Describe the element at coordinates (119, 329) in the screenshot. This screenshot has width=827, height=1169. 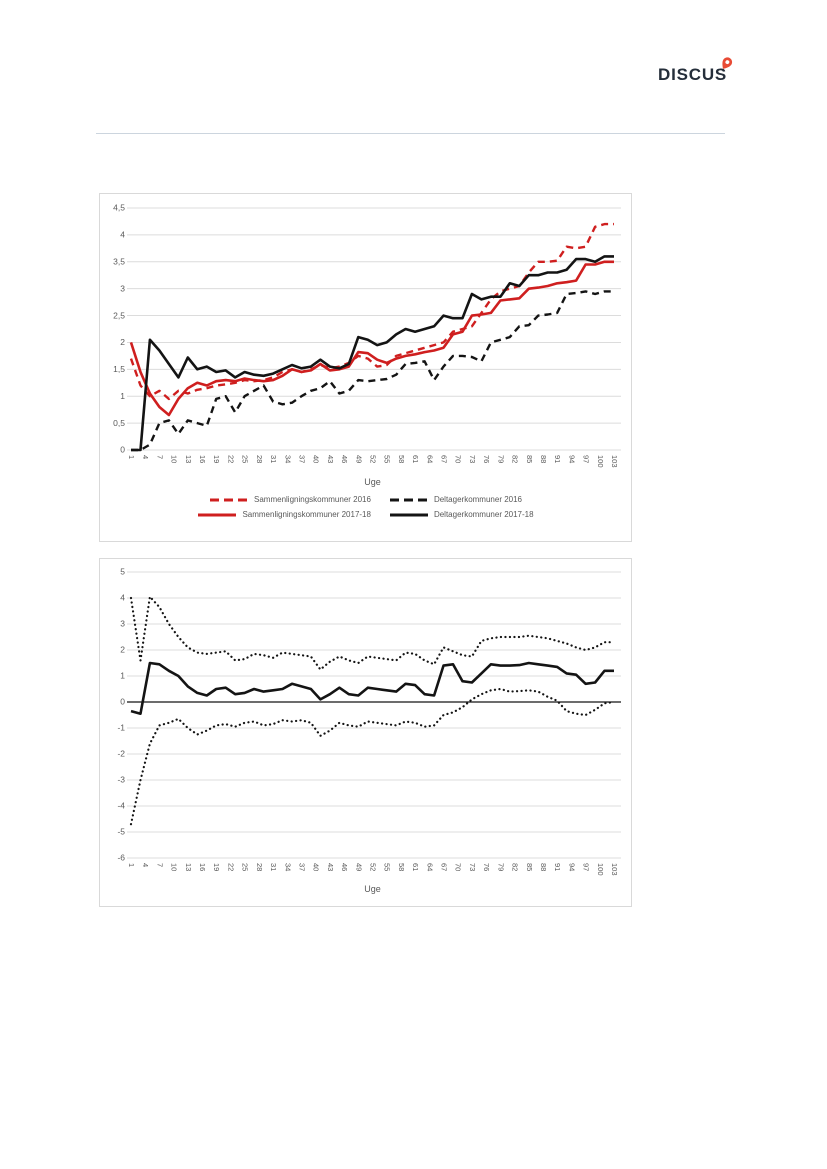
I see `y-axis-ticks: 4,5 4 3,5 3 2,5 2 1,5 1 0,5 0` at that location.